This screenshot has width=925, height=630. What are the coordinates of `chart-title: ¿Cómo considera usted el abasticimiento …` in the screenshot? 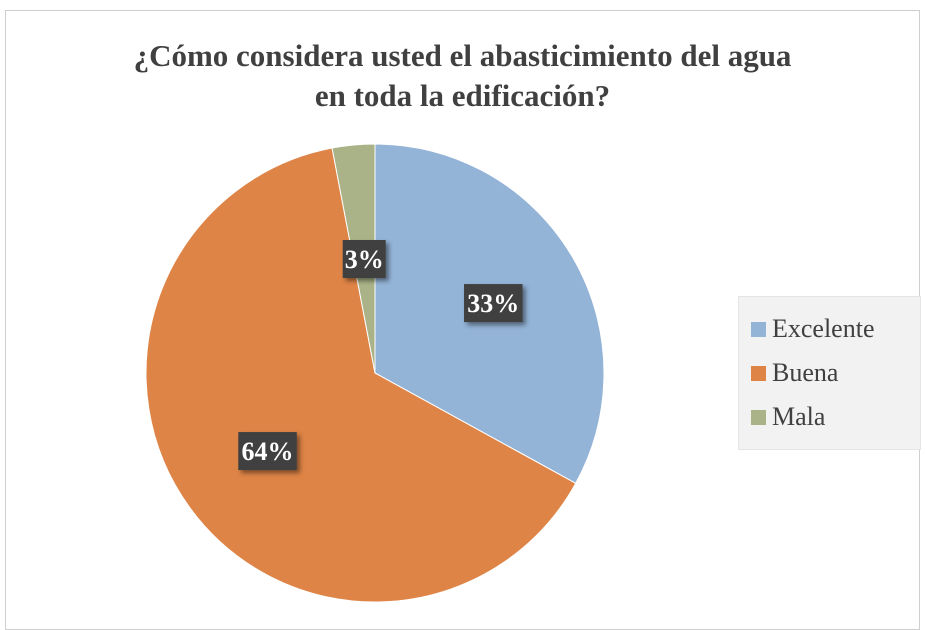 It's located at (462, 76).